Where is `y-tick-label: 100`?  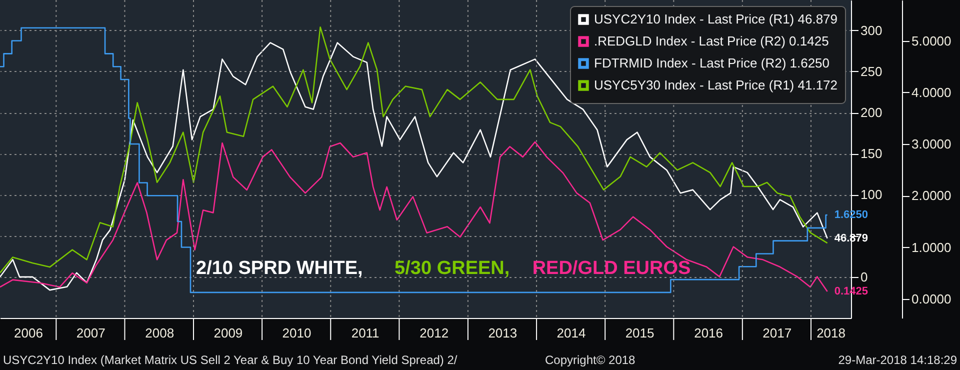
y-tick-label: 100 is located at coordinates (871, 194).